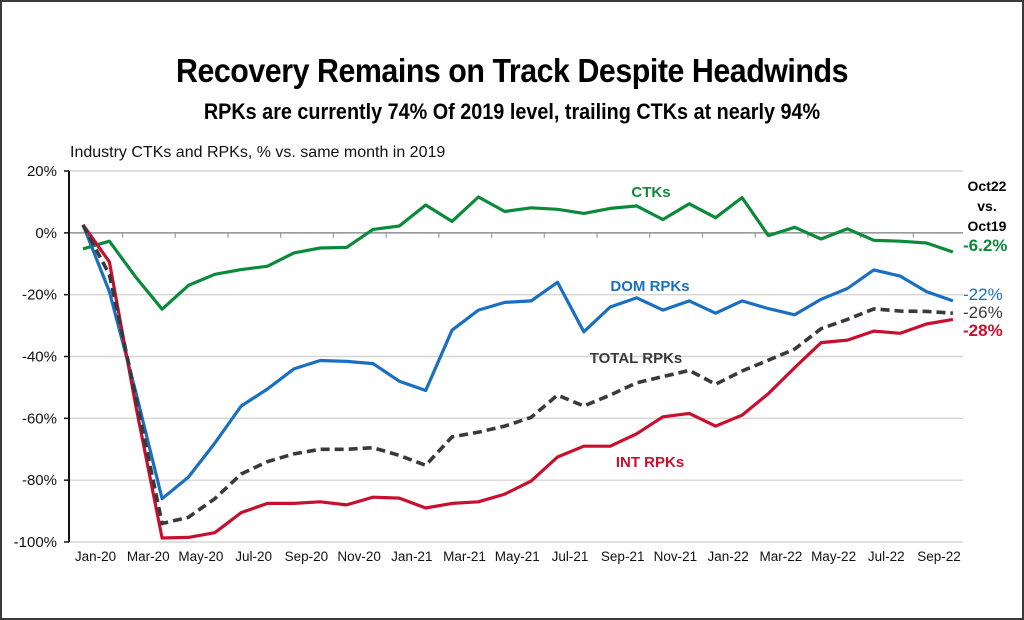 This screenshot has height=620, width=1024. What do you see at coordinates (985, 245) in the screenshot?
I see `end-value-ctks: -6.2%` at bounding box center [985, 245].